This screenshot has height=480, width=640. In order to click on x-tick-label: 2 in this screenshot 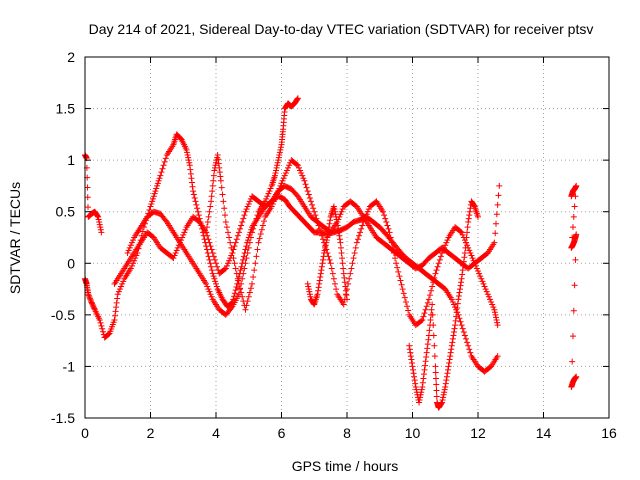, I will do `click(151, 433)`.